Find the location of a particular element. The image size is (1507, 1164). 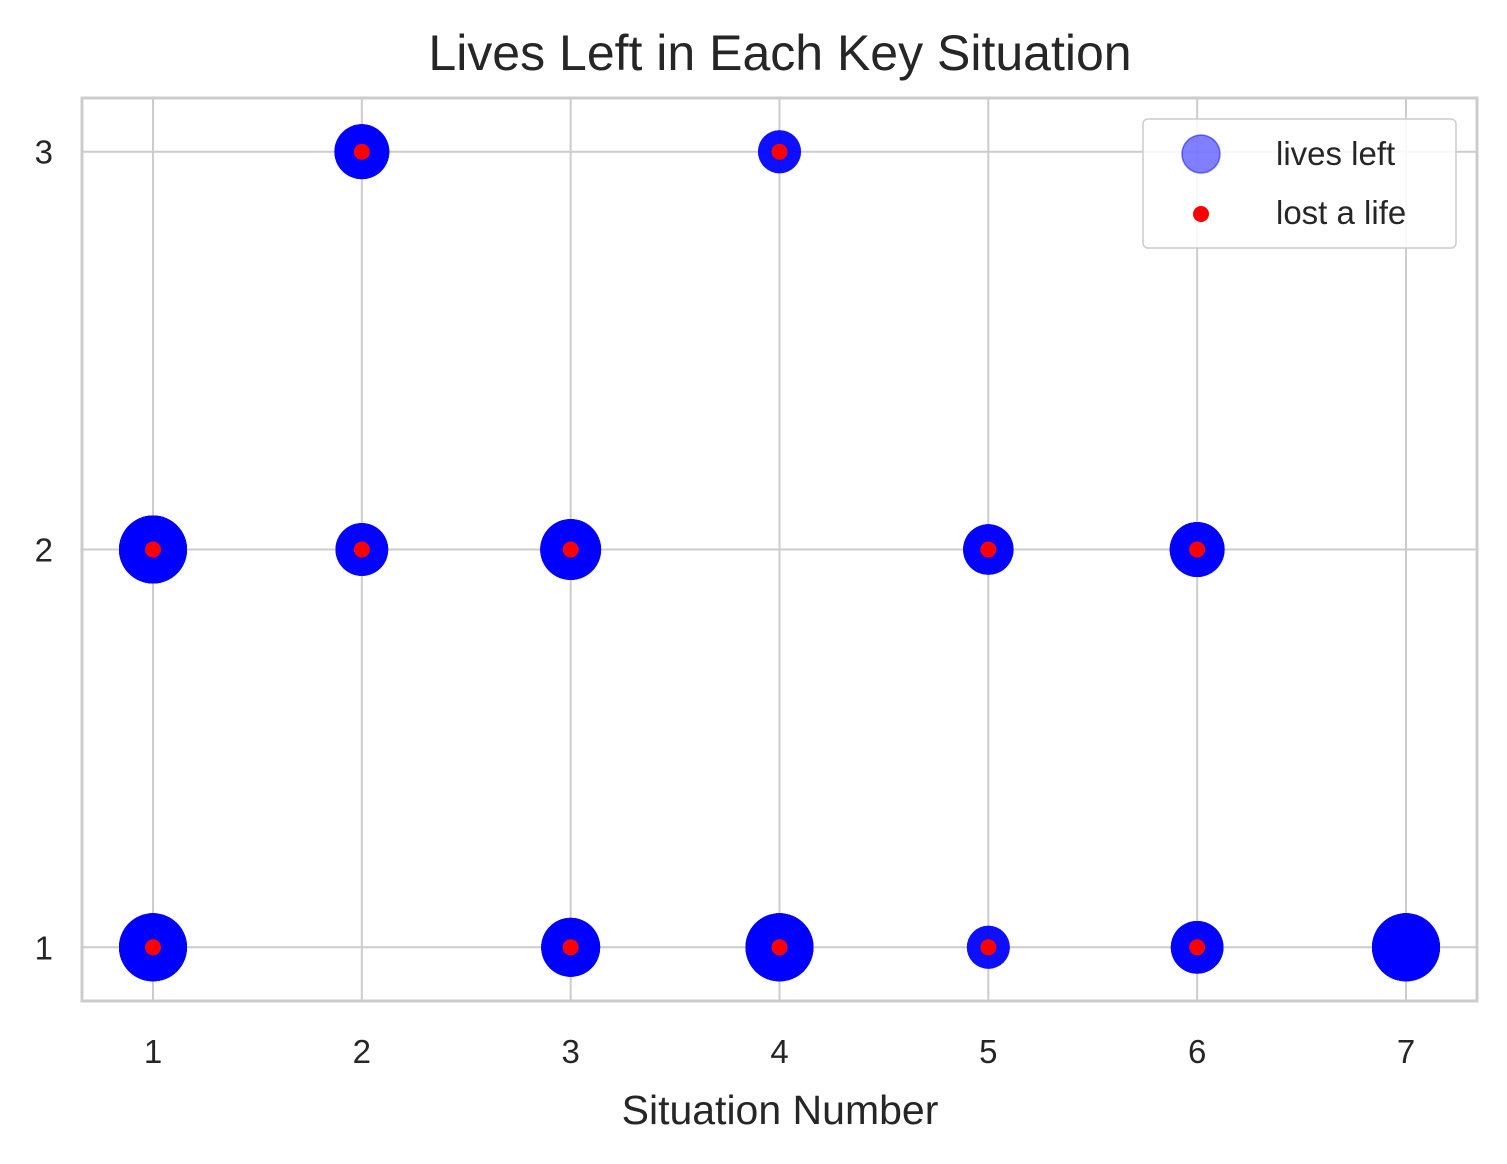

legend-label-lost-a-life: lost a life is located at coordinates (1341, 212).